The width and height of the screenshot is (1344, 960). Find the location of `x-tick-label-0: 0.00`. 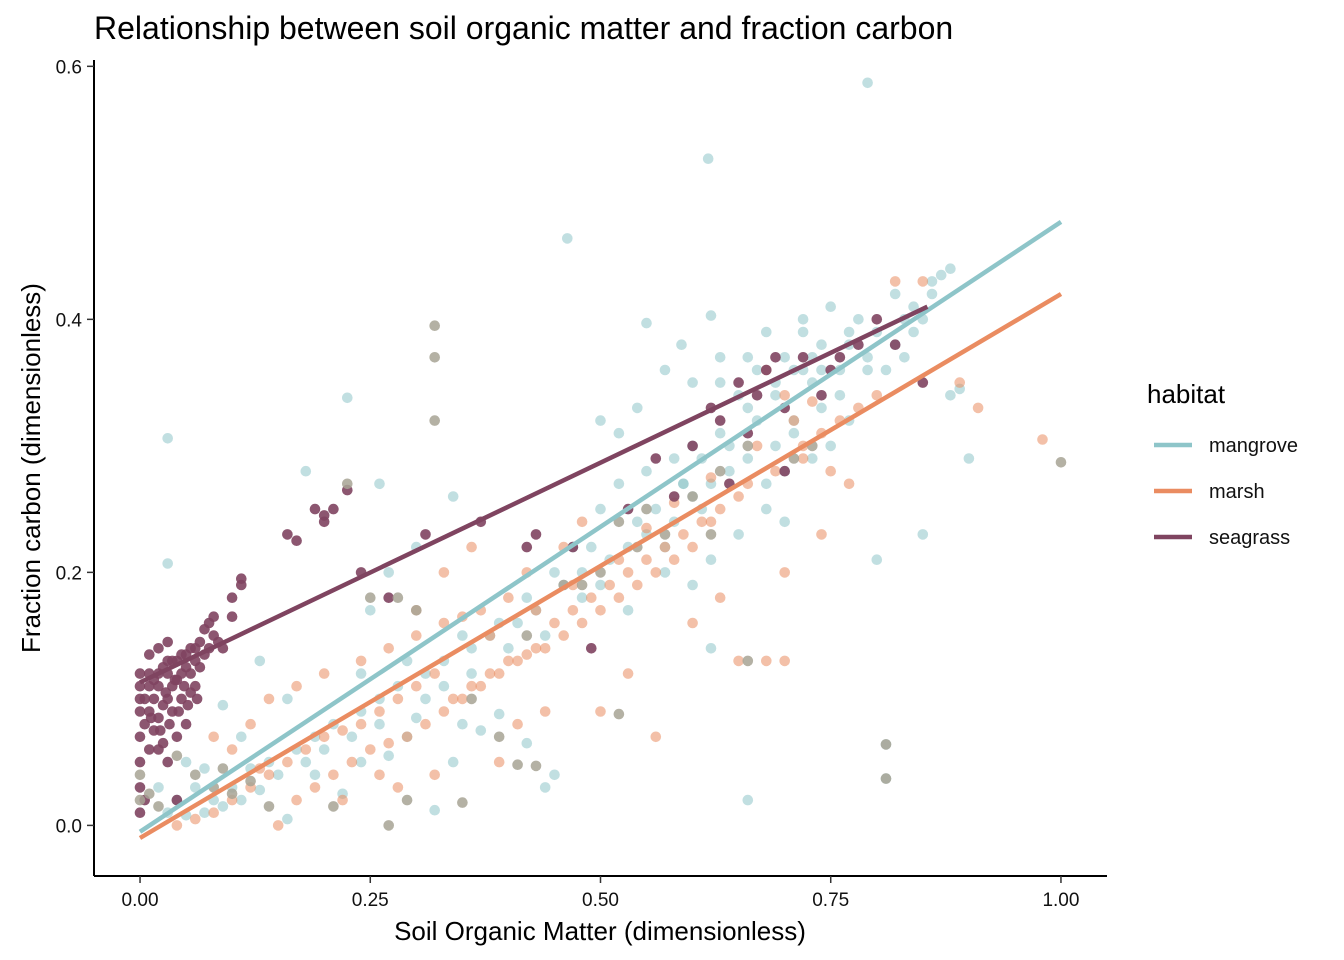

x-tick-label-0: 0.00 is located at coordinates (140, 900).